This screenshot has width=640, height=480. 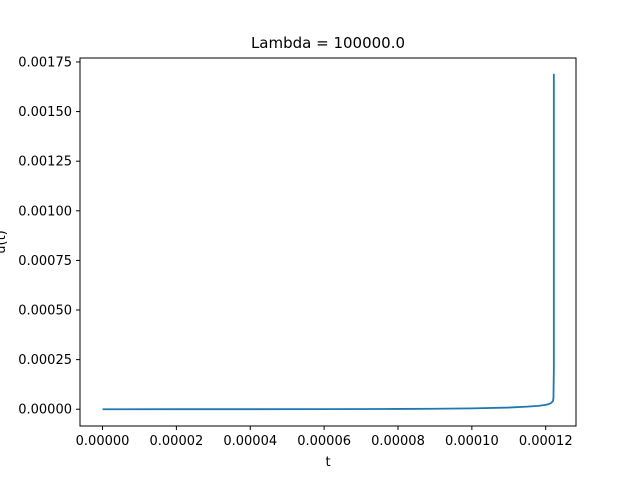 What do you see at coordinates (4, 241) in the screenshot?
I see `y-axis-label: u(t)` at bounding box center [4, 241].